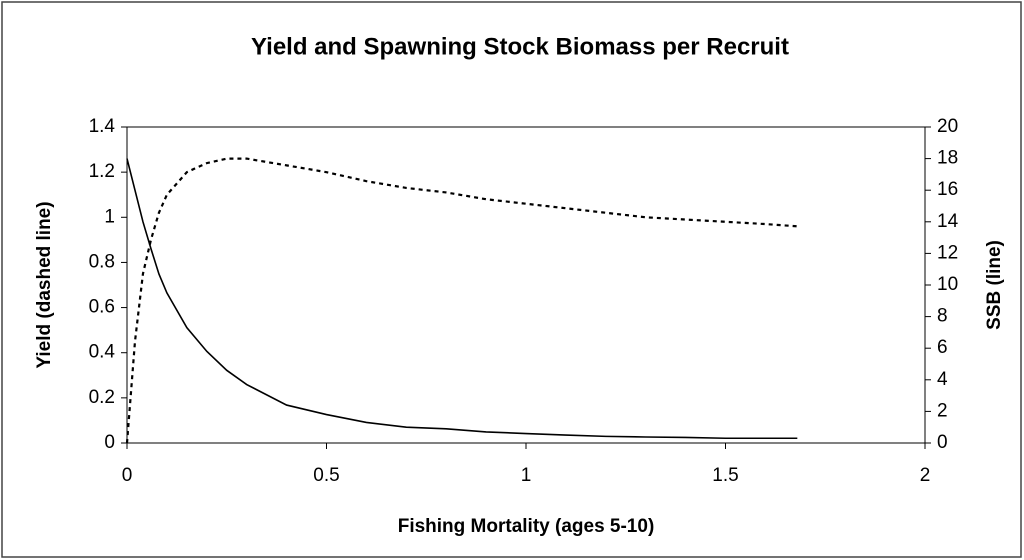 Image resolution: width=1024 pixels, height=560 pixels. Describe the element at coordinates (102, 261) in the screenshot. I see `y-tick-label: 0.8` at that location.